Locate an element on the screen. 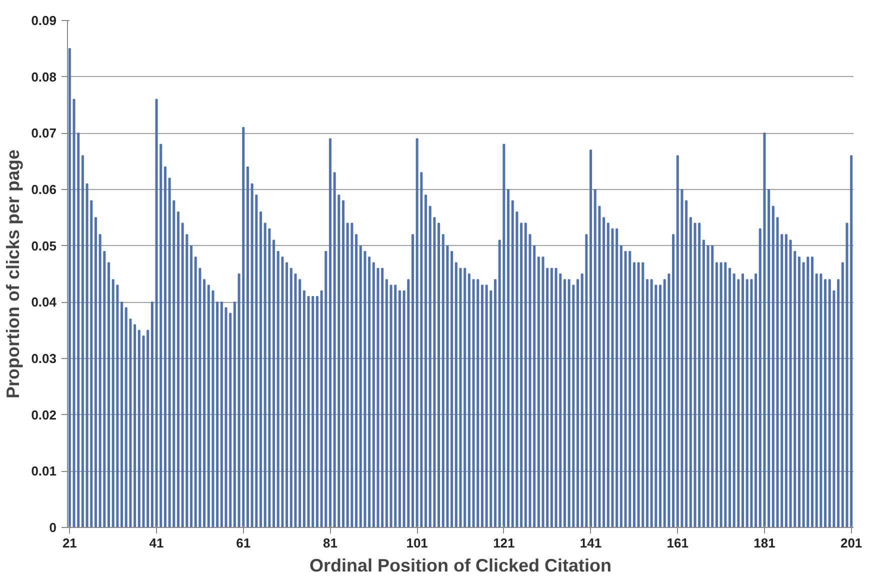 The image size is (873, 578). x-tick-label: 21 is located at coordinates (69, 543).